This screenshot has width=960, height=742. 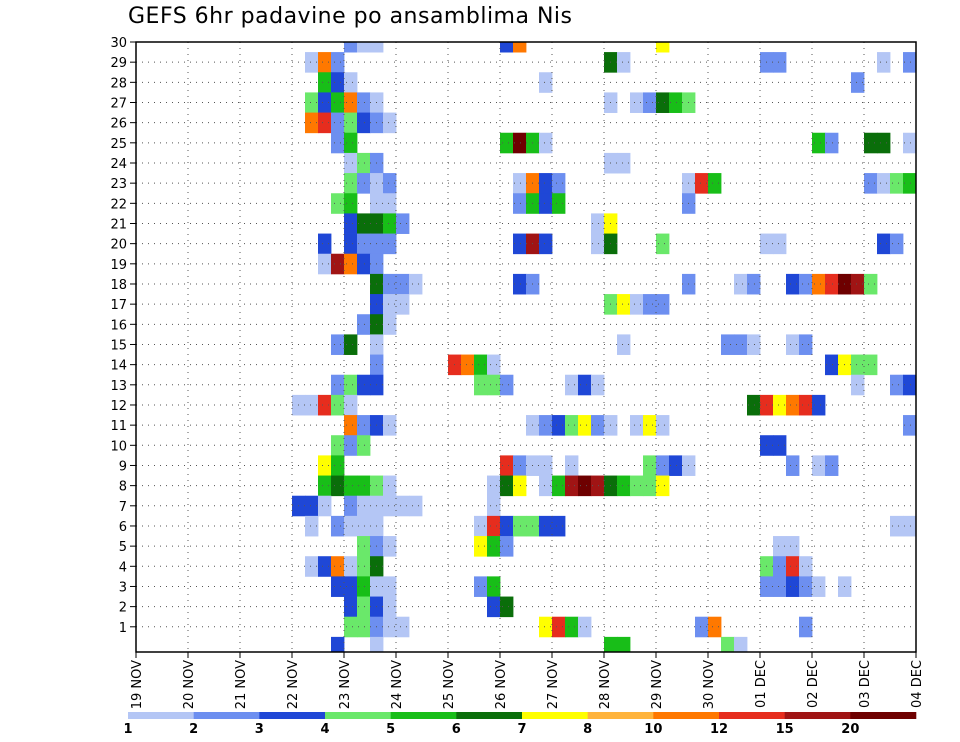 What do you see at coordinates (293, 684) in the screenshot?
I see `x-tick-label: 22 NOV` at bounding box center [293, 684].